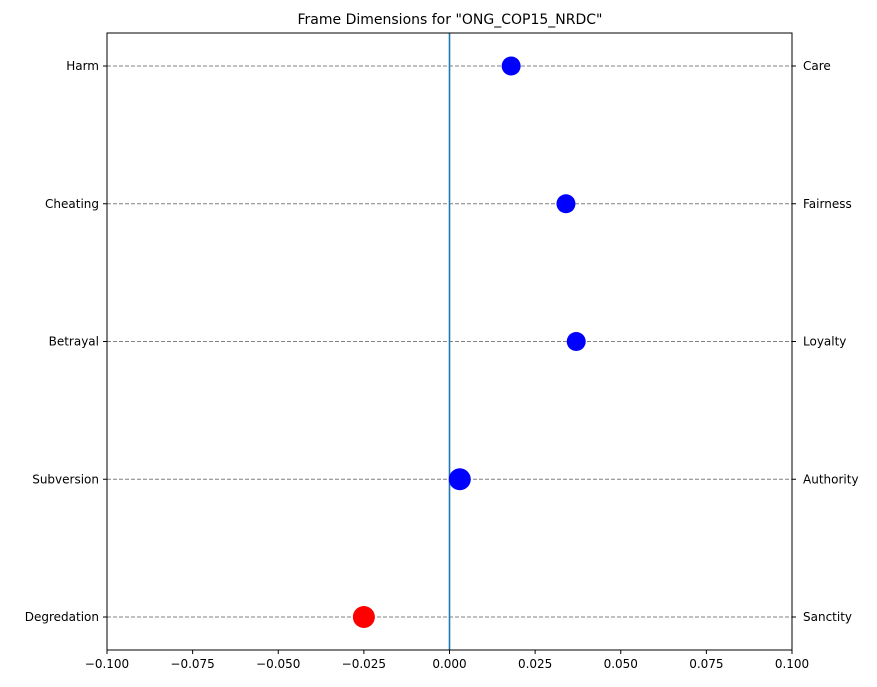 This screenshot has width=877, height=687. I want to click on x-tick-label: 0.000, so click(449, 664).